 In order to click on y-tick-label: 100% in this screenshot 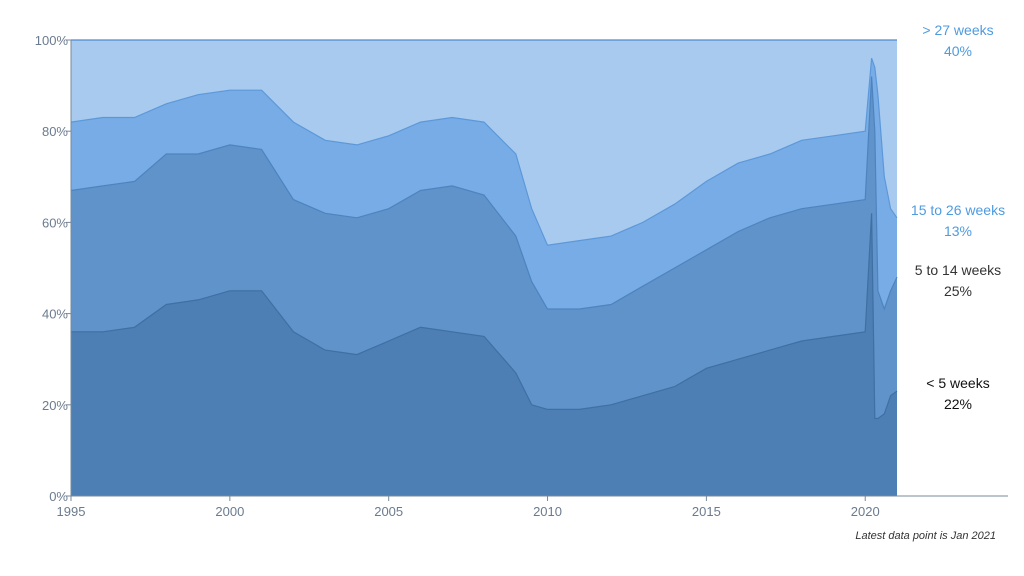, I will do `click(52, 40)`.